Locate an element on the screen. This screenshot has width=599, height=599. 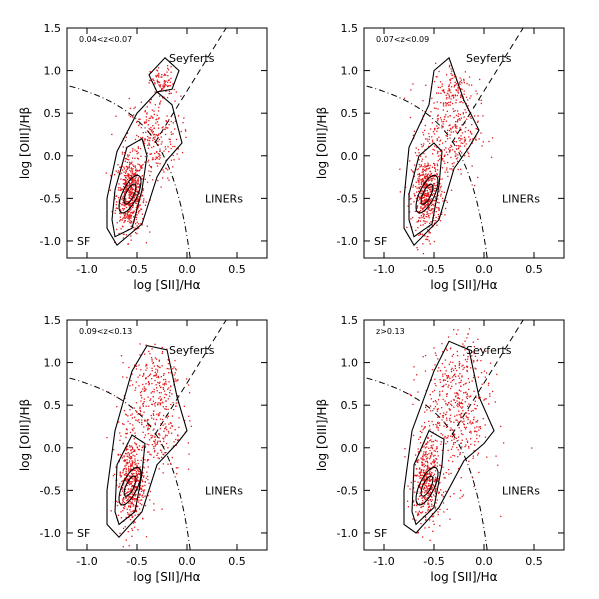
y-axis-label: log [OIII]/Hβ is located at coordinates (322, 435).